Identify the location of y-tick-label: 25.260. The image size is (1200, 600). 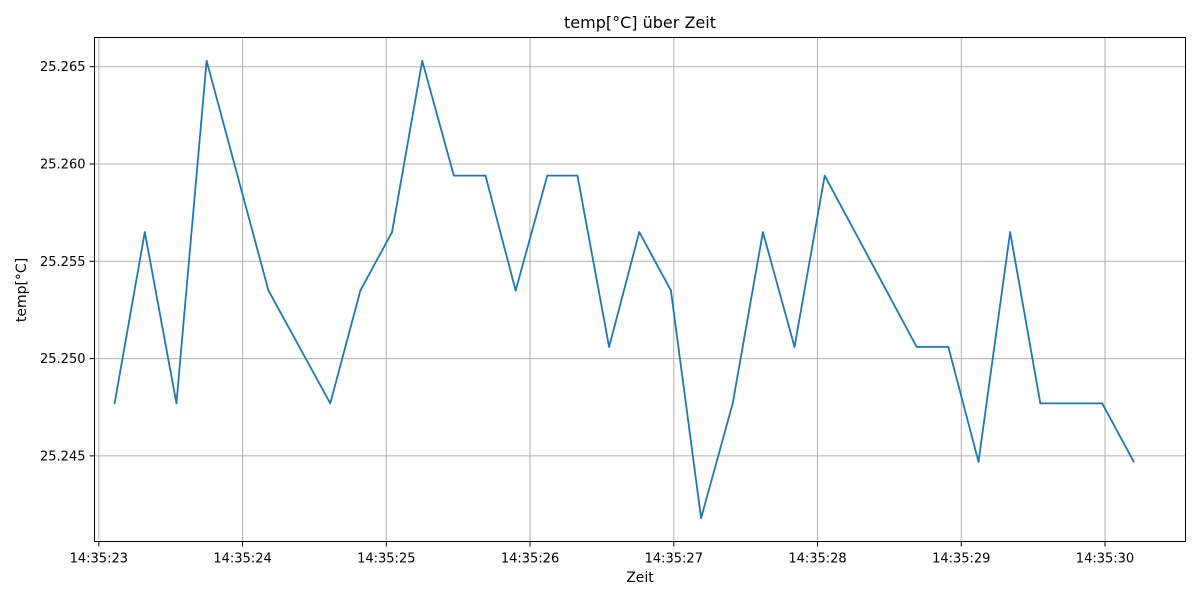
(63, 164).